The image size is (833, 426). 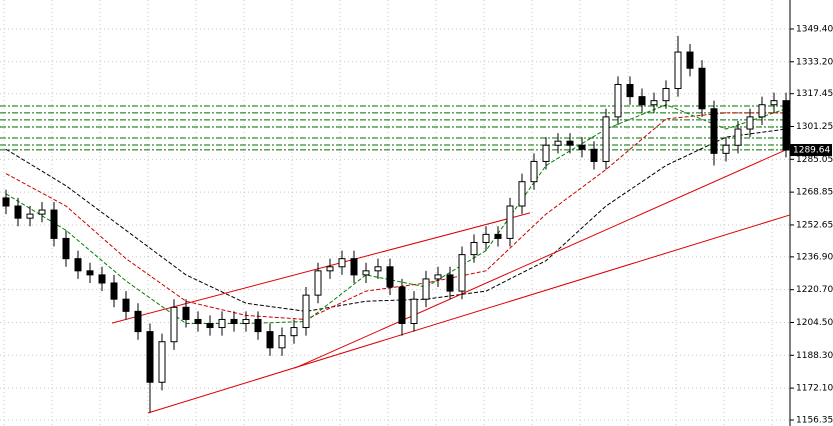 I want to click on y-tick-label: 1333.20, so click(x=814, y=62).